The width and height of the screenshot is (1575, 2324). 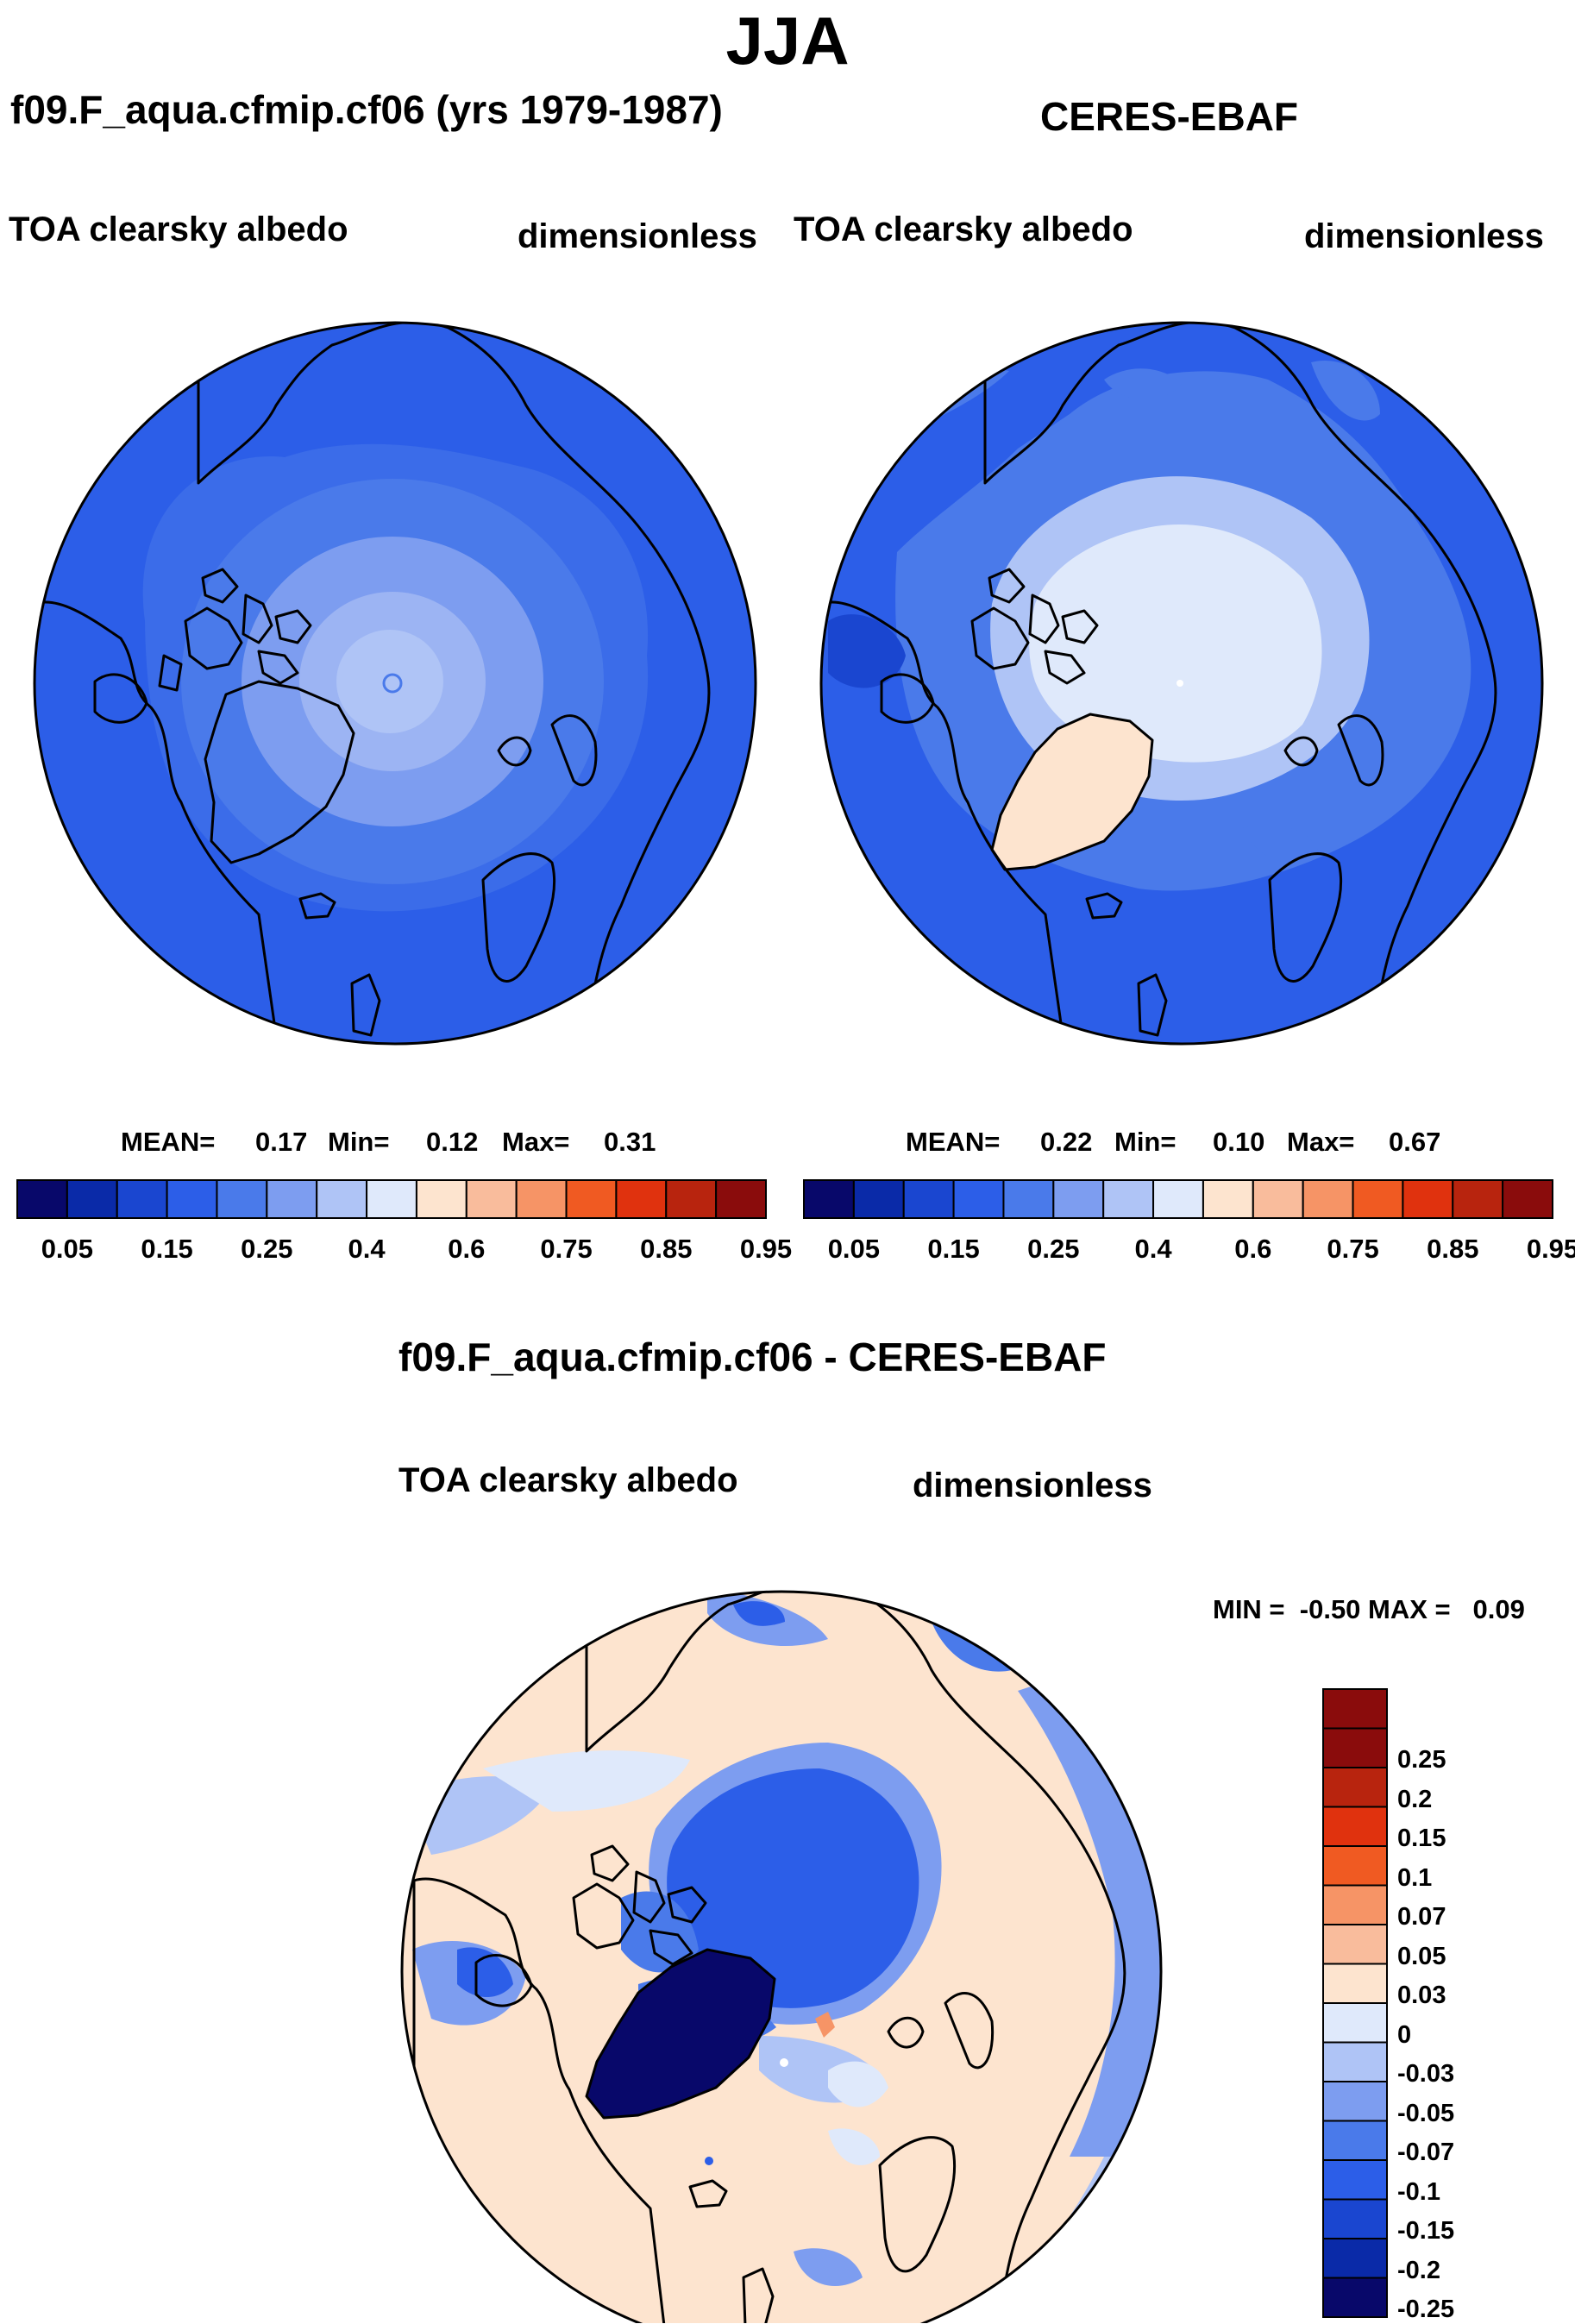 I want to click on panel1-mean-label: MEAN=, so click(x=168, y=1142).